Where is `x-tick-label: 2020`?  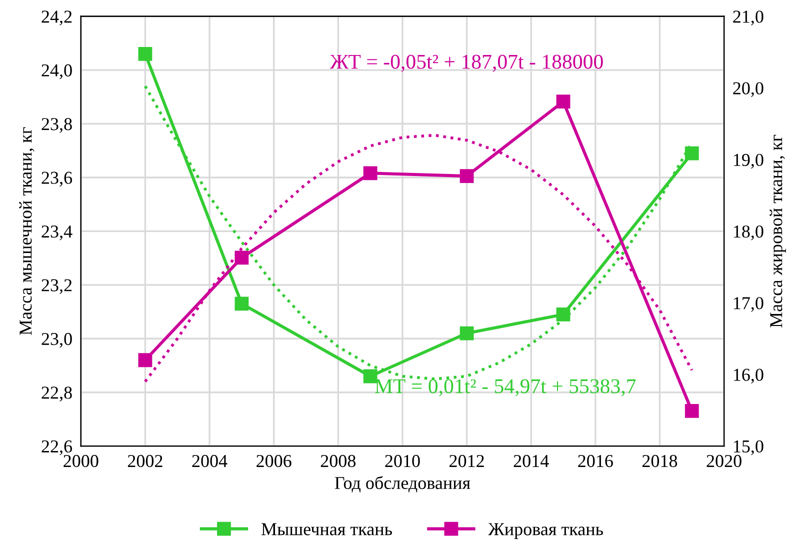
x-tick-label: 2020 is located at coordinates (724, 461).